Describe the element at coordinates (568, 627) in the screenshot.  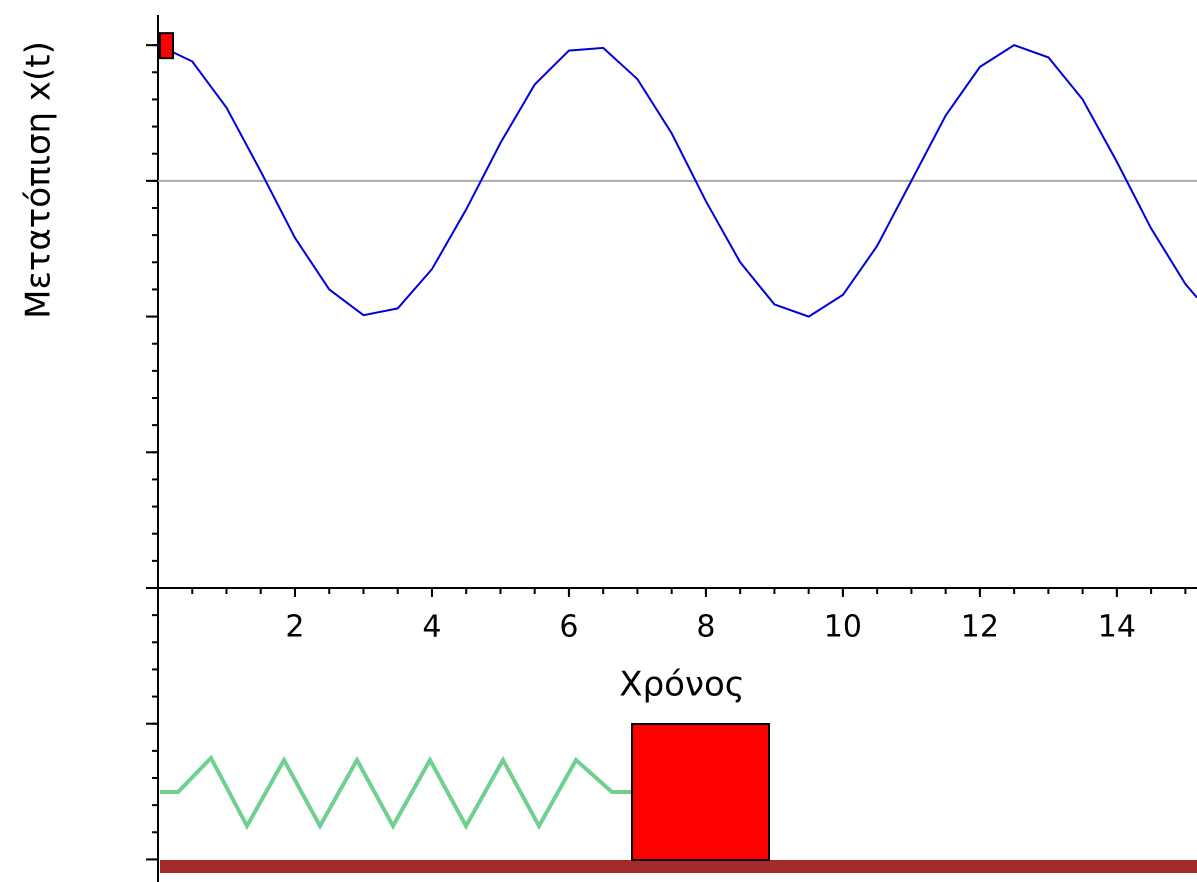
I see `x-tick-label: 6` at that location.